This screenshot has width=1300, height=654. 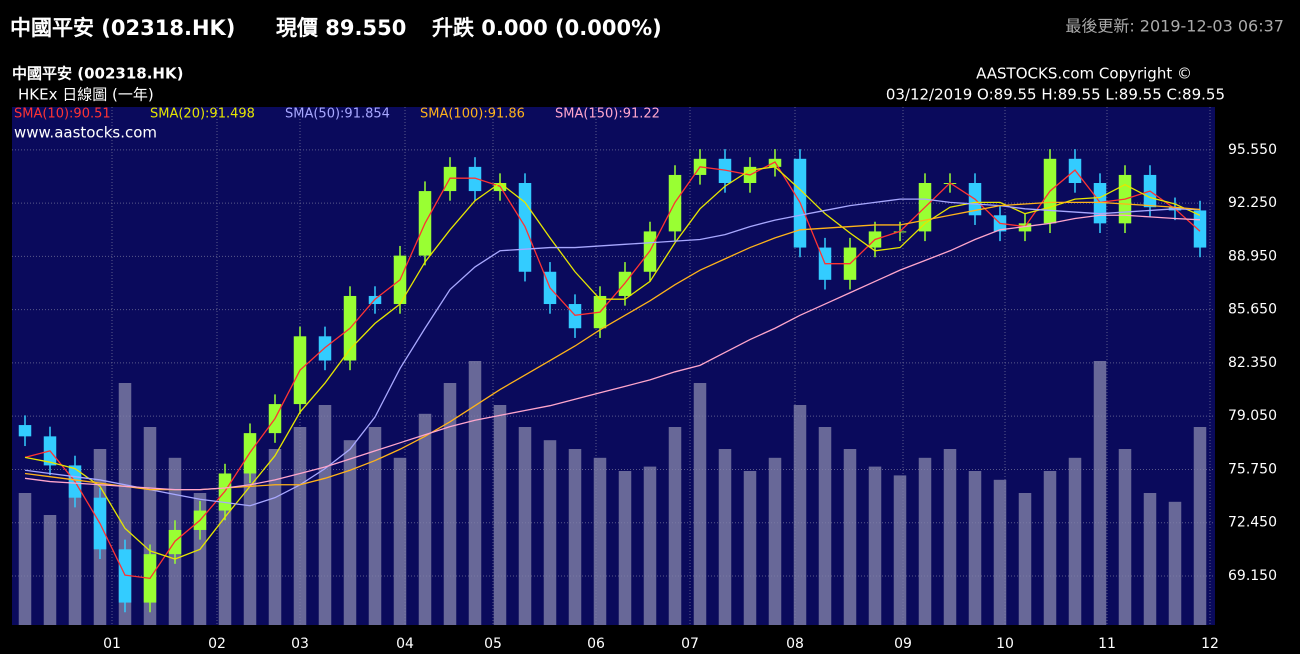 What do you see at coordinates (1252, 469) in the screenshot?
I see `y-tick-label: 75.750` at bounding box center [1252, 469].